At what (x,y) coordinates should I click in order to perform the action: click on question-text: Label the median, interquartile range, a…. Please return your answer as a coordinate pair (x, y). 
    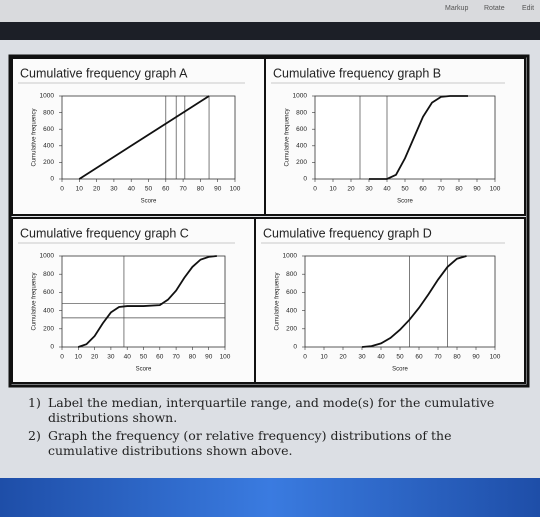
    Looking at the image, I should click on (271, 410).